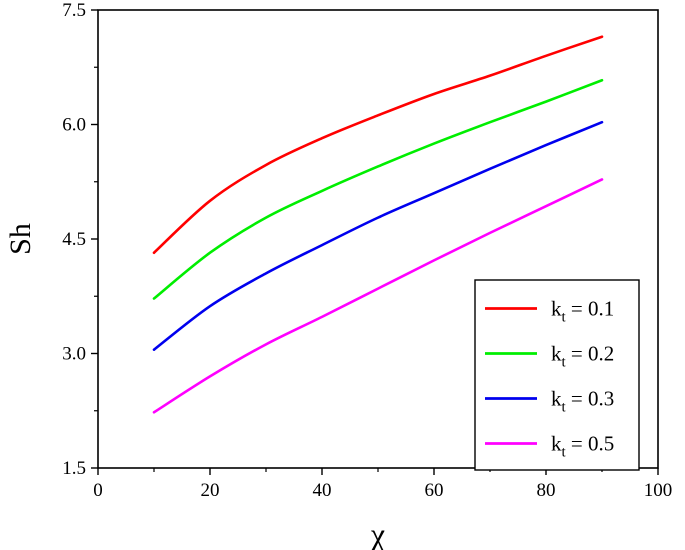 Image resolution: width=685 pixels, height=550 pixels. I want to click on x-tick-label: 0, so click(98, 490).